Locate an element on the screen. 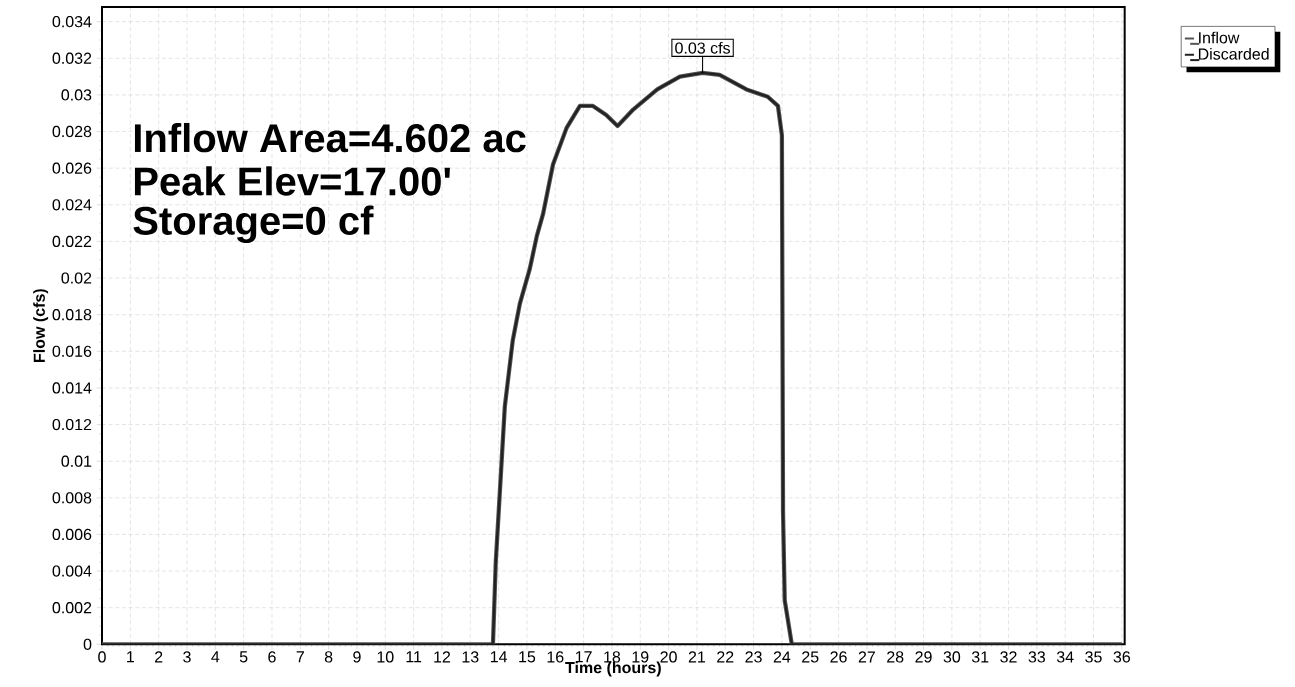 Image resolution: width=1295 pixels, height=687 pixels. y-tick-label: 0.008 is located at coordinates (72, 498).